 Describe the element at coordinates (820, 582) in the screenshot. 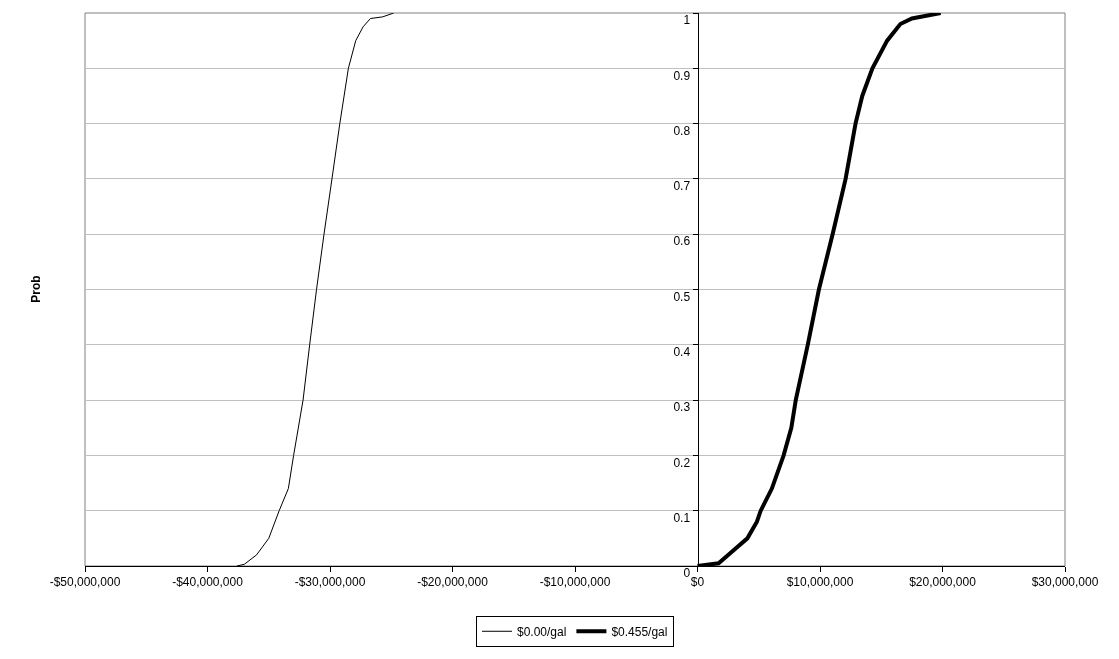

I see `x-tick-label: $10,000,000` at that location.